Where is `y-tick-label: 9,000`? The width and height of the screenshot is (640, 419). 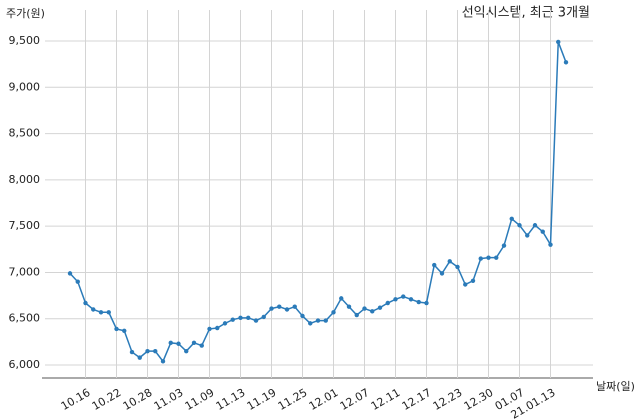 y-tick-label: 9,000 is located at coordinates (25, 86).